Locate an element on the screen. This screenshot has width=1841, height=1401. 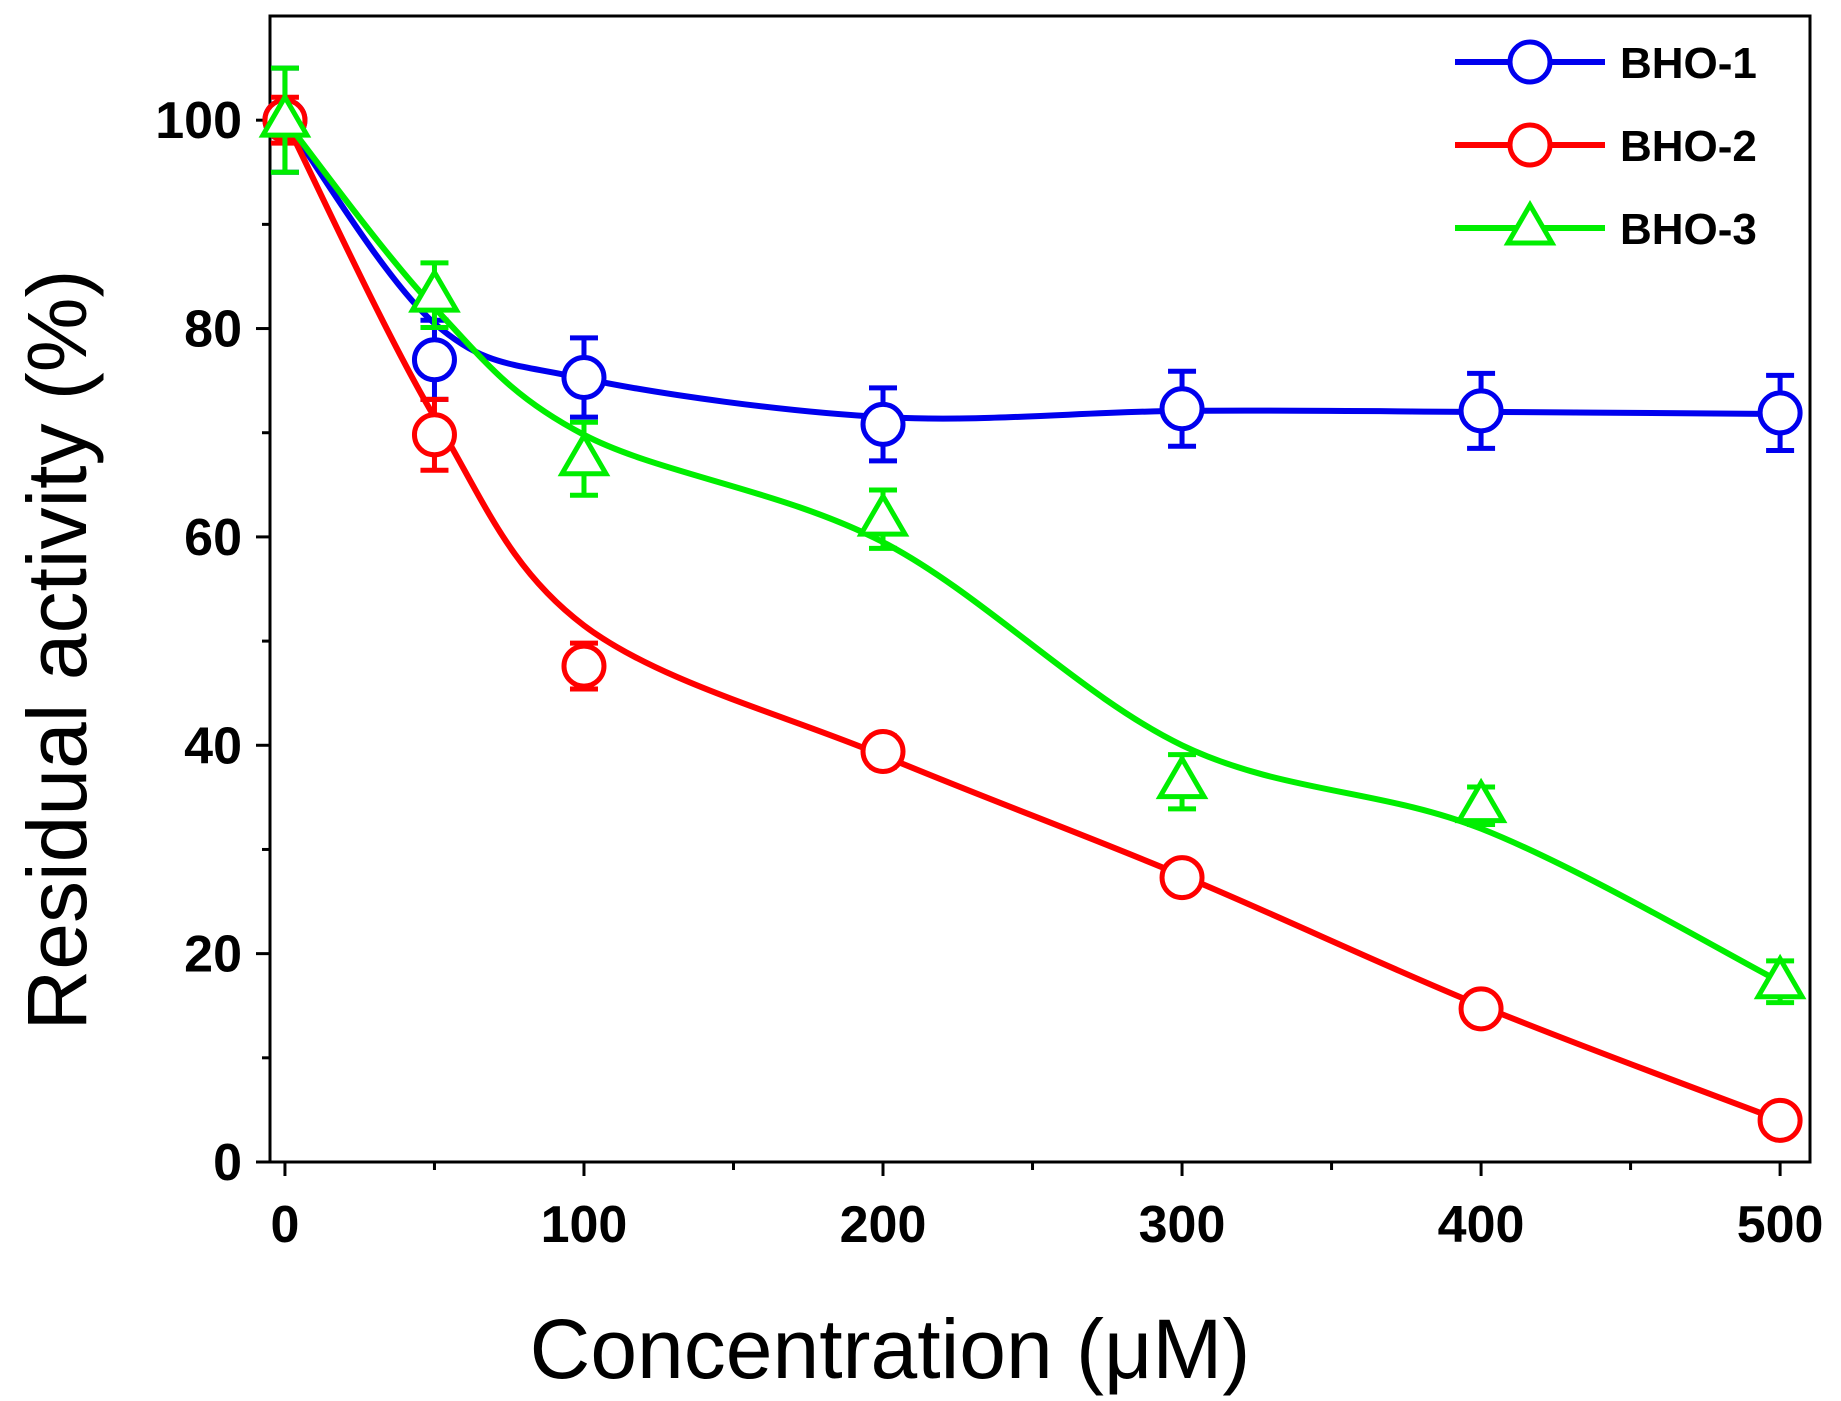
x-tick-label: 300 is located at coordinates (1182, 1225).